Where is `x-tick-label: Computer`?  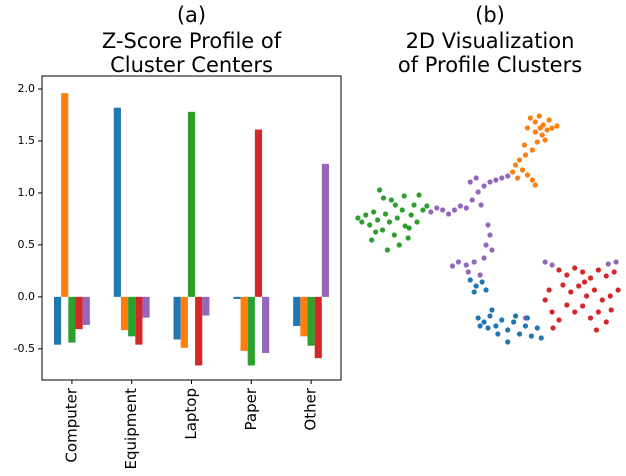
x-tick-label: Computer is located at coordinates (71, 424).